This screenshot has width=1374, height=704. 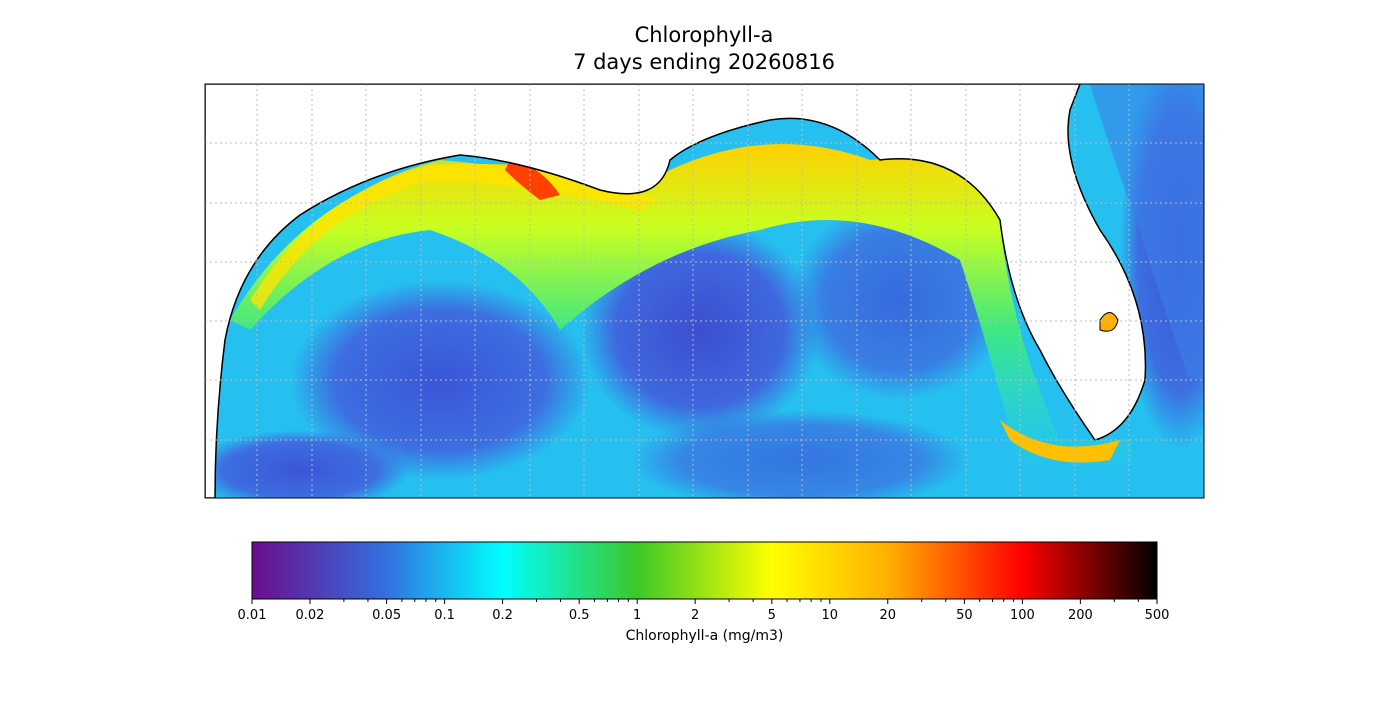 What do you see at coordinates (1080, 615) in the screenshot?
I see `tick-label: 200` at bounding box center [1080, 615].